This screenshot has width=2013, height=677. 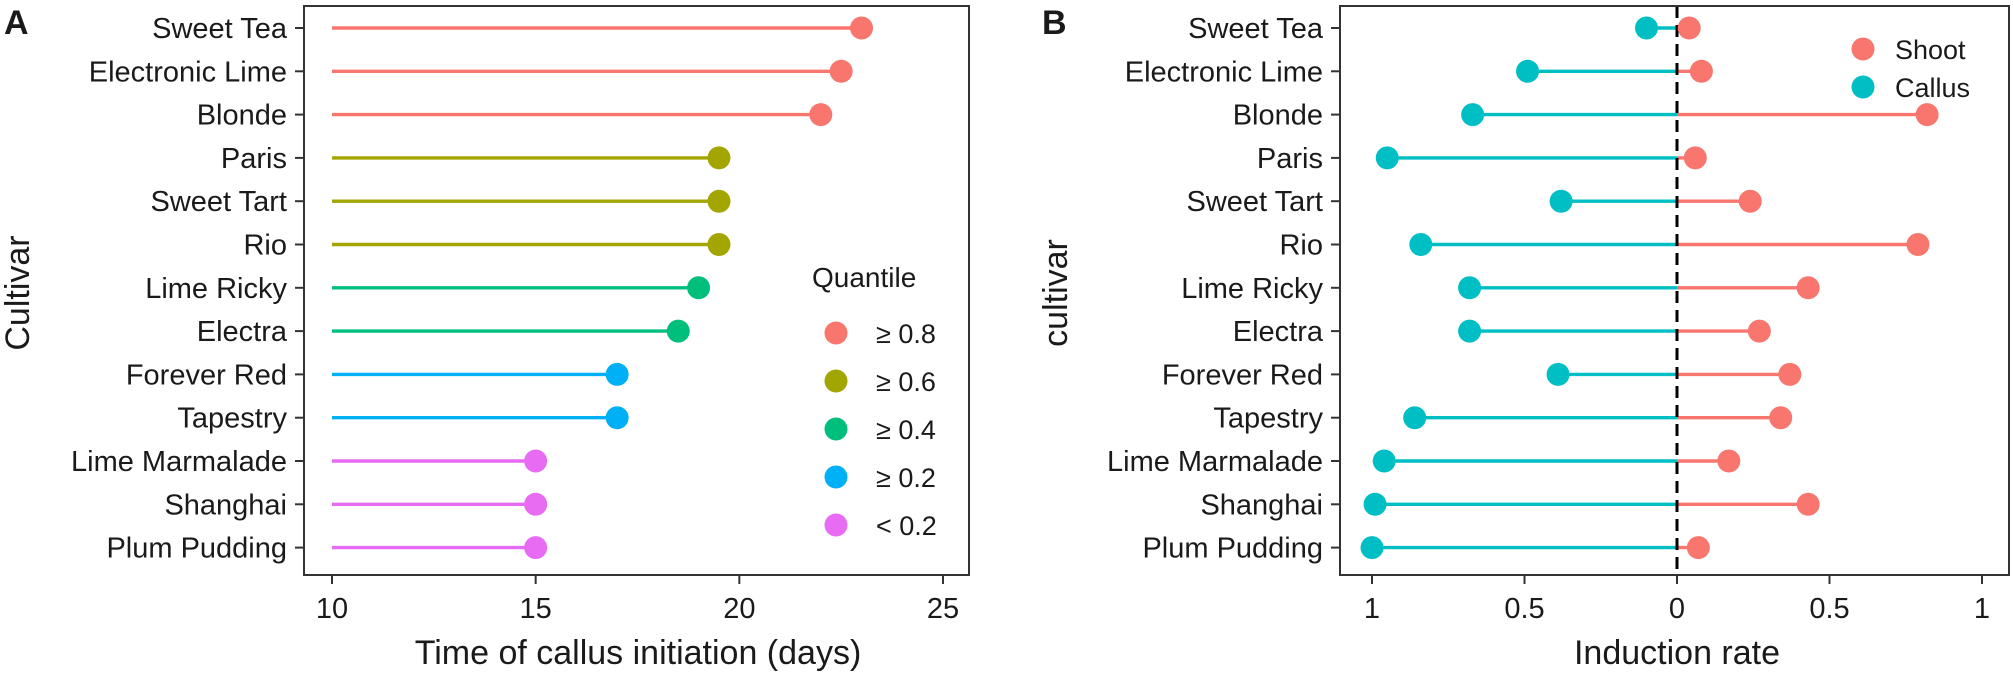 What do you see at coordinates (219, 202) in the screenshot?
I see `panel-a-category-label-sweet-tart: Sweet Tart` at bounding box center [219, 202].